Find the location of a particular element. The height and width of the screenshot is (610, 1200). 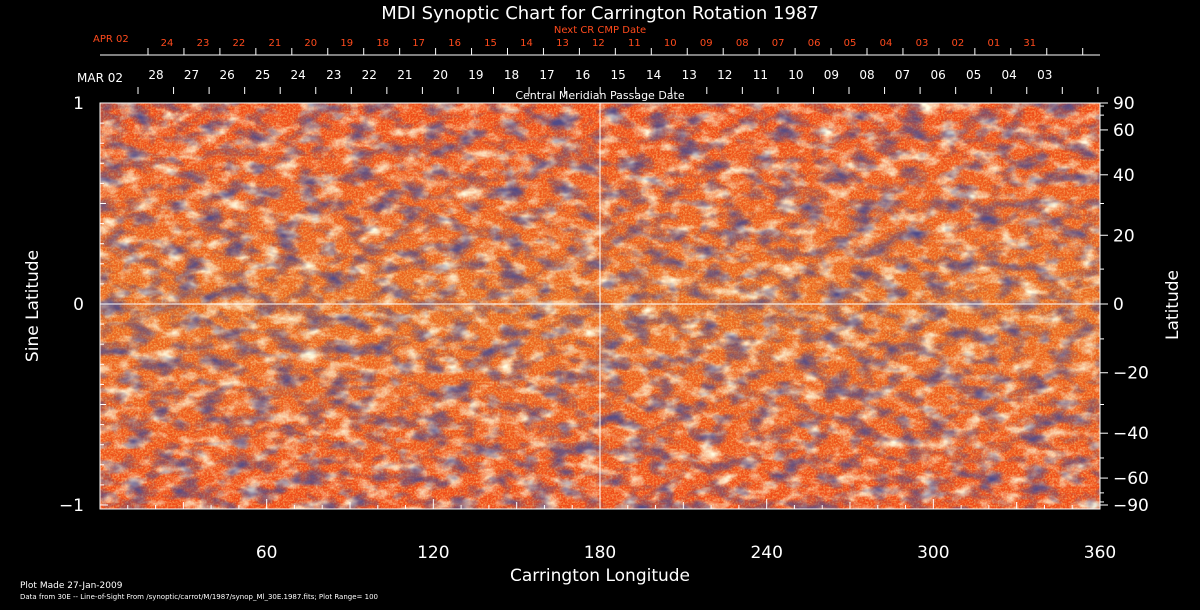

next-cr-month: APR 02 is located at coordinates (111, 39).